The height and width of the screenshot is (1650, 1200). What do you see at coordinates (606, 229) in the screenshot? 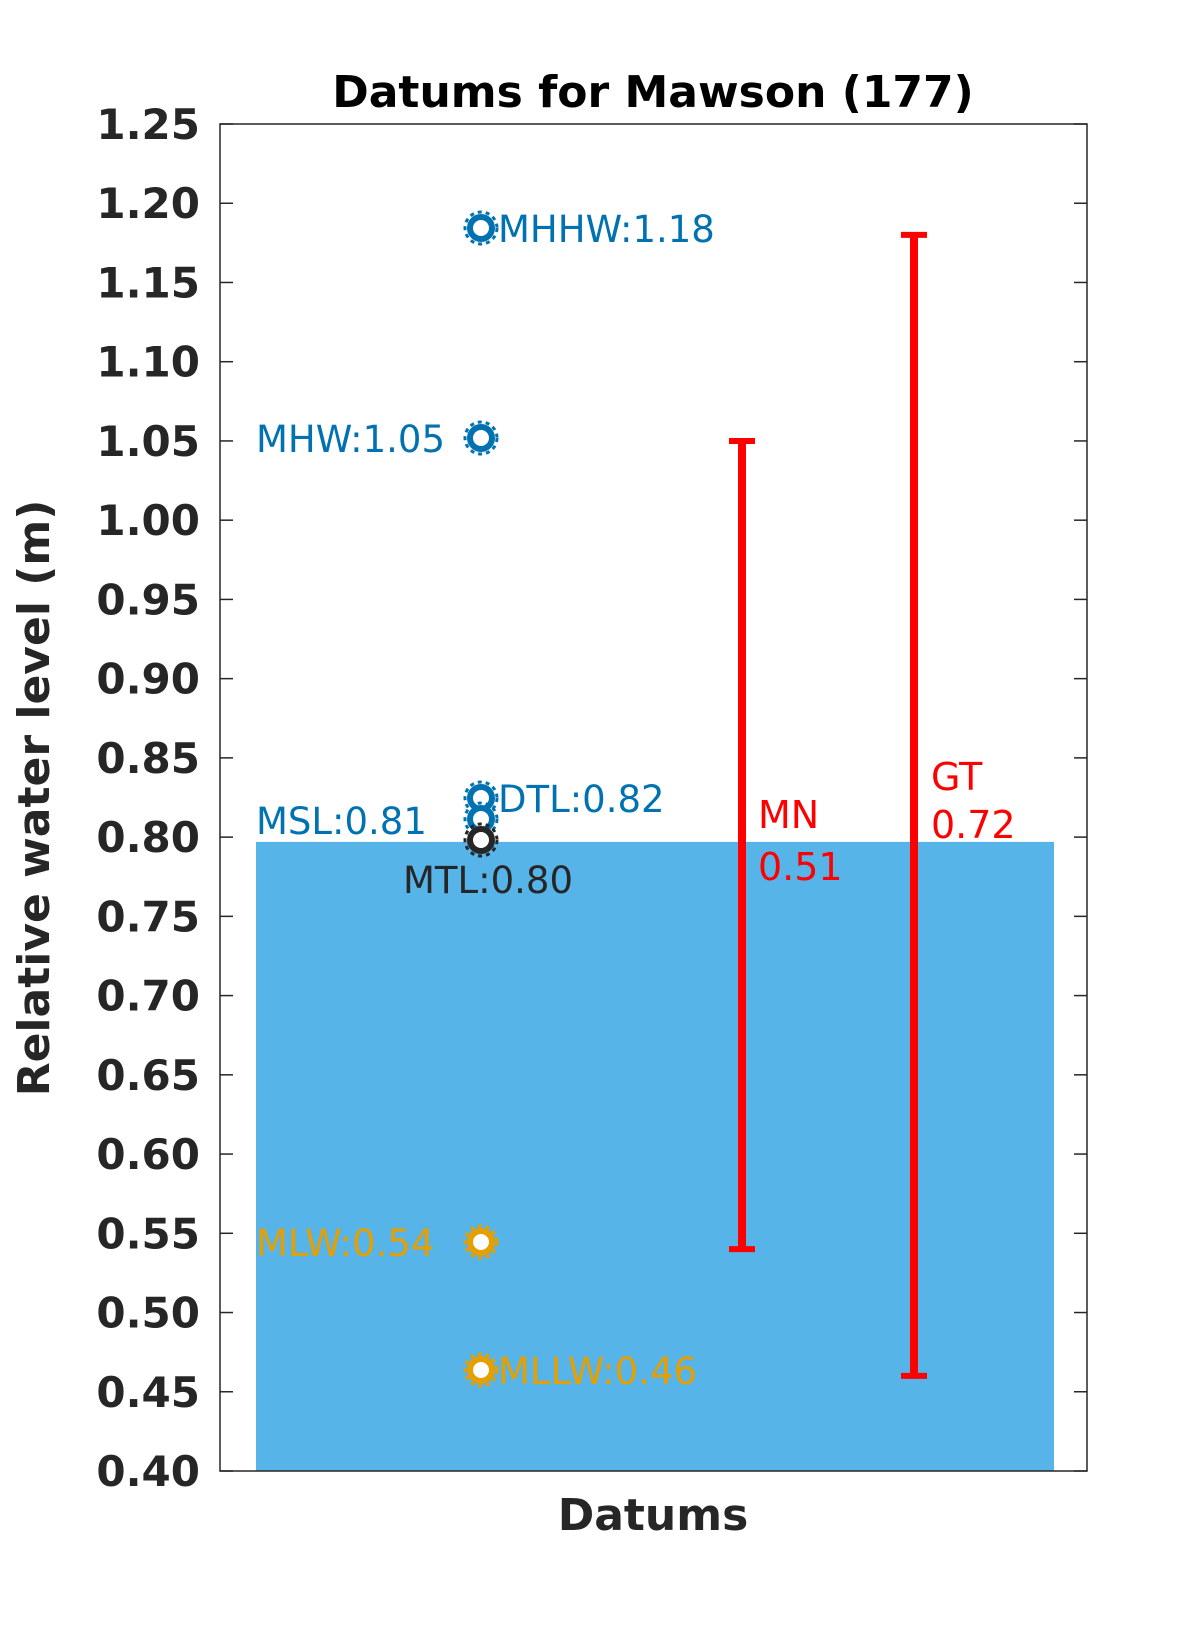
I see `datum-label-mhhw: MHHW:1.18` at bounding box center [606, 229].